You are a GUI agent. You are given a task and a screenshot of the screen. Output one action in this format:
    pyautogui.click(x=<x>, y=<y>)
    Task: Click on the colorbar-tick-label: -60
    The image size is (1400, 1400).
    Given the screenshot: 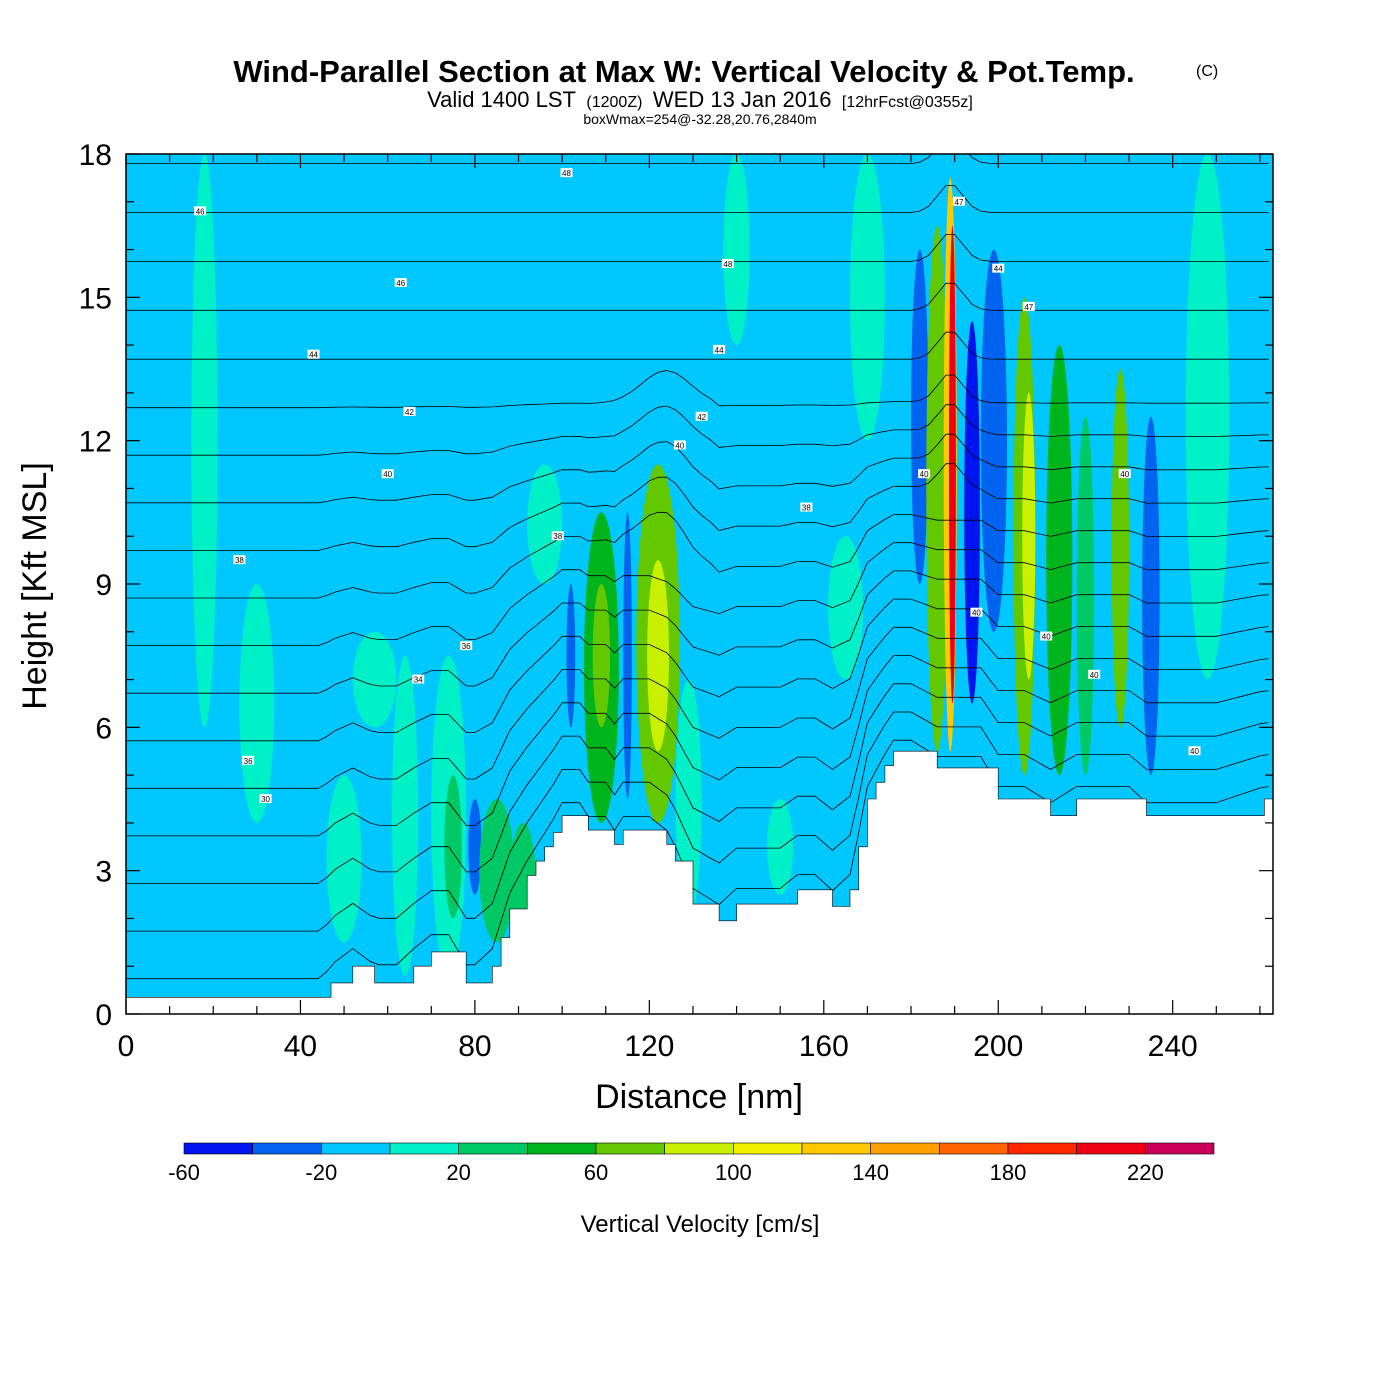 What is the action you would take?
    pyautogui.click(x=184, y=1172)
    